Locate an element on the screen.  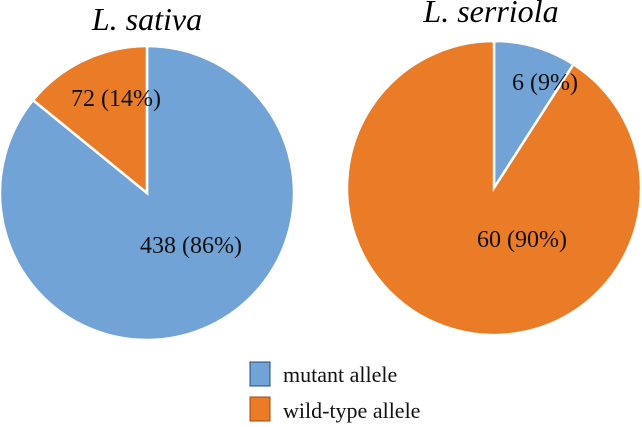
slice-label-l-serriola-mutant: 6 (9%) is located at coordinates (545, 83).